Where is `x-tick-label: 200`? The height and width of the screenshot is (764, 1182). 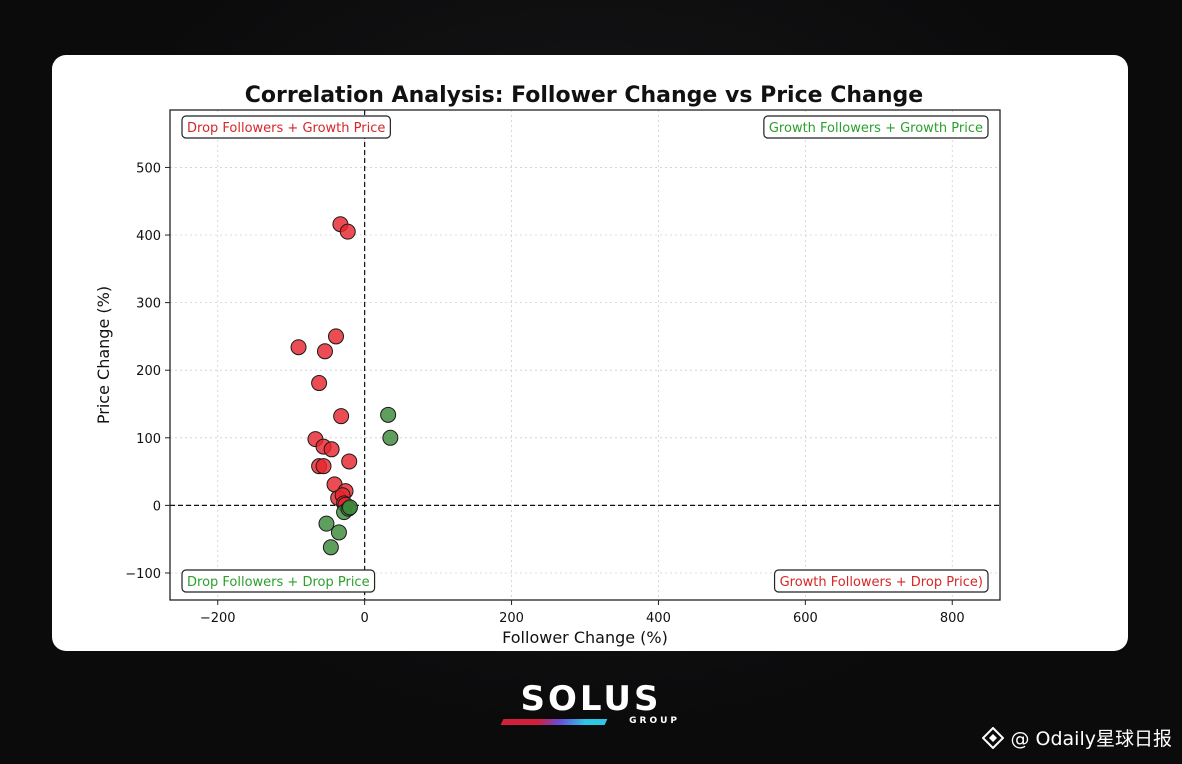 x-tick-label: 200 is located at coordinates (511, 618).